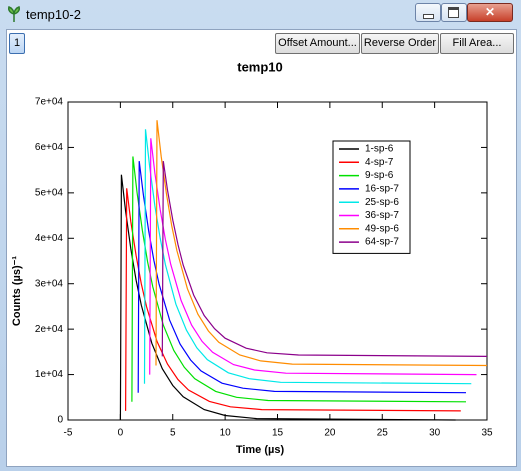  I want to click on y-tick-label: 5e+04, so click(49, 192).